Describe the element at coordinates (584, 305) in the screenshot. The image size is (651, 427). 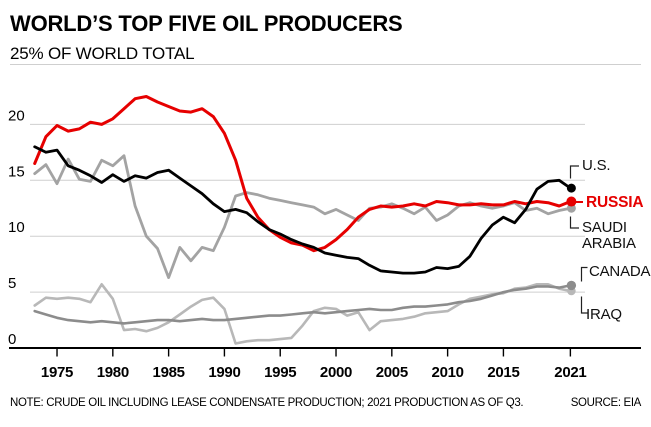
I see `iraq-label-connector` at that location.